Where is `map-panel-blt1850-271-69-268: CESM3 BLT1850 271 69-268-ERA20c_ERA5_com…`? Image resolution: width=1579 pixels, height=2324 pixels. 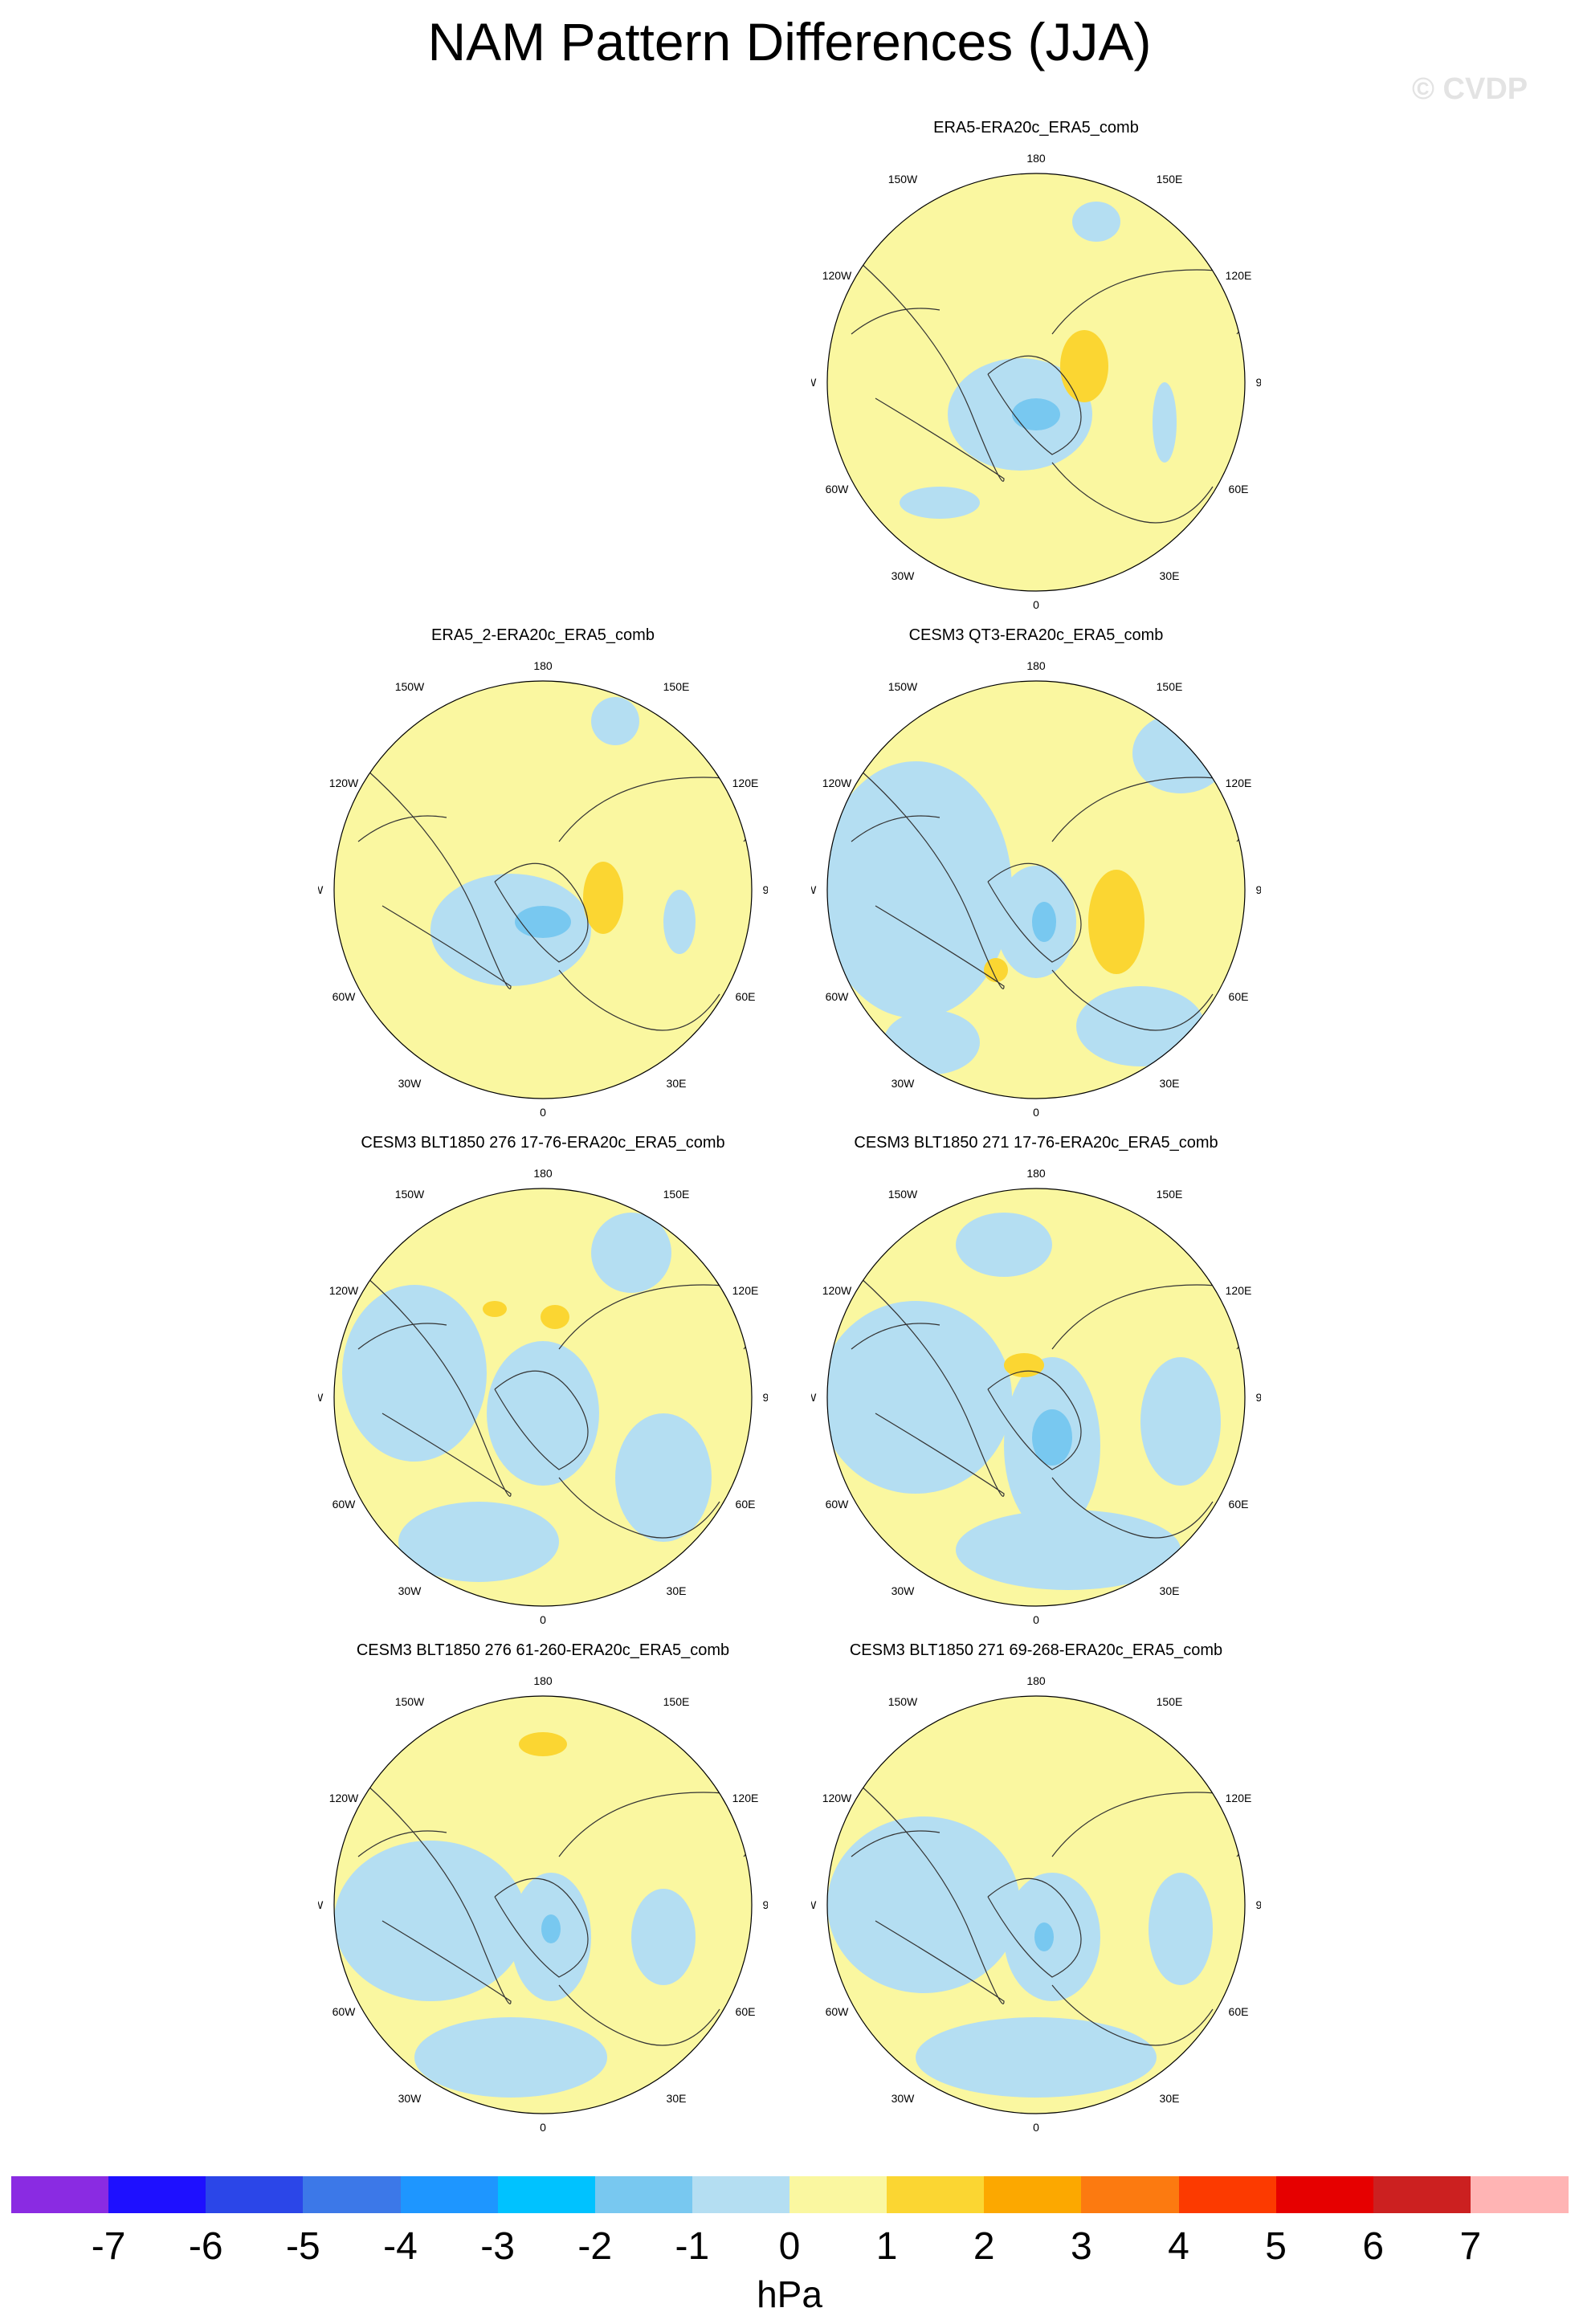 map-panel-blt1850-271-69-268: CESM3 BLT1850 271 69-268-ERA20c_ERA5_com… is located at coordinates (1036, 1890).